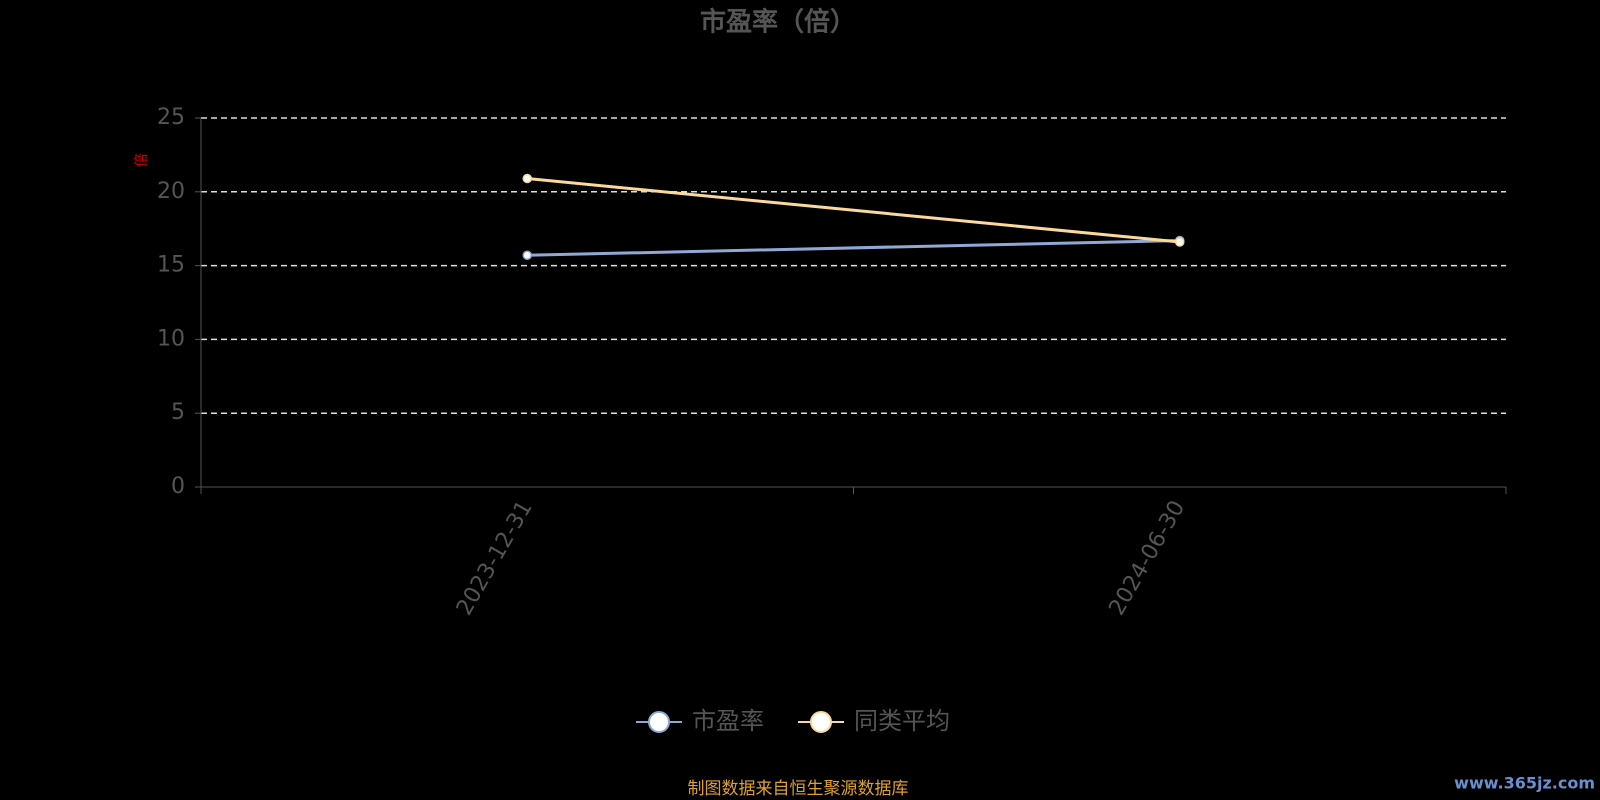  I want to click on legend-label: 同类平均, so click(902, 721).